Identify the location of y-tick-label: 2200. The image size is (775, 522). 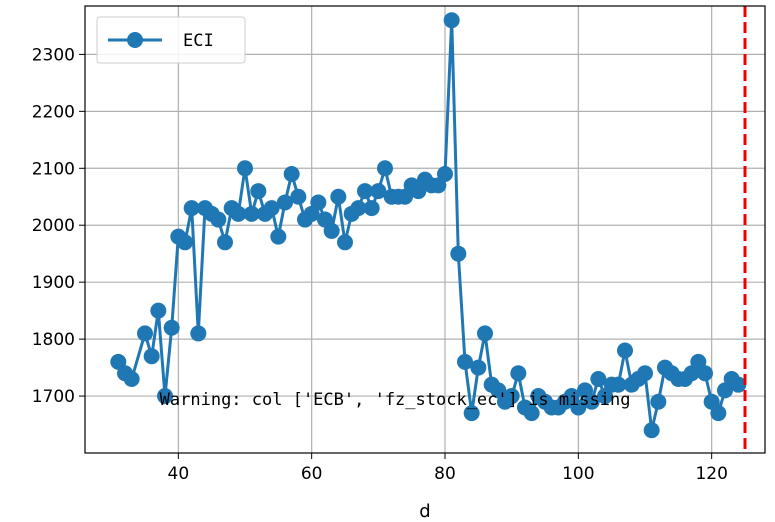
(53, 112).